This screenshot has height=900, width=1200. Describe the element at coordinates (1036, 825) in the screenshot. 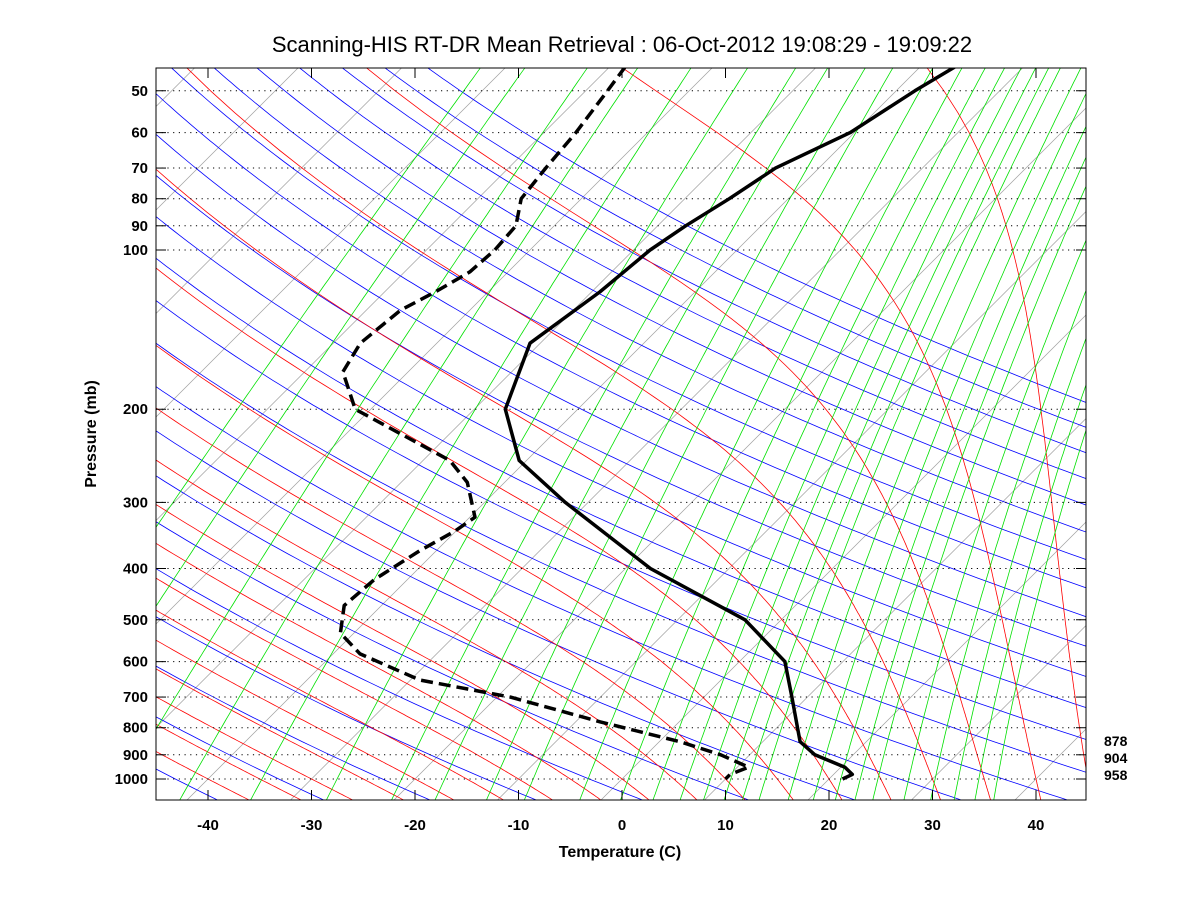

I see `x-tick-label: 40` at that location.